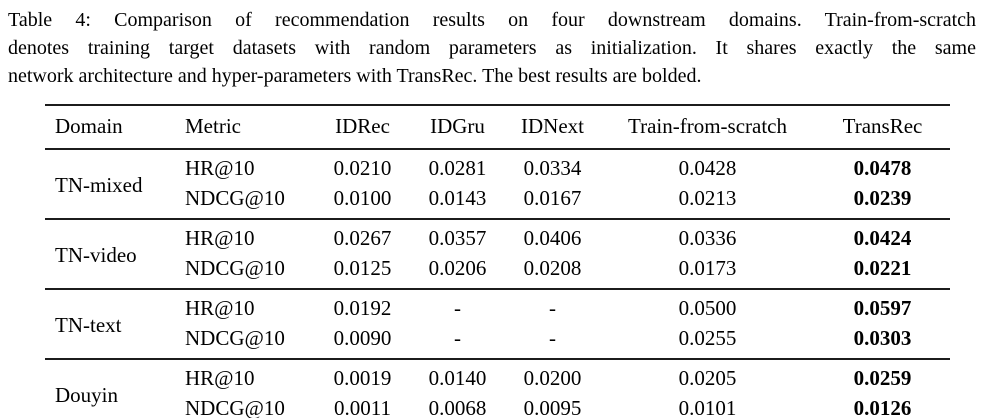 This screenshot has height=418, width=986. Describe the element at coordinates (497, 342) in the screenshot. I see `table-row: NDCG@10 0.0090 - - 0.0255 0.0303` at that location.